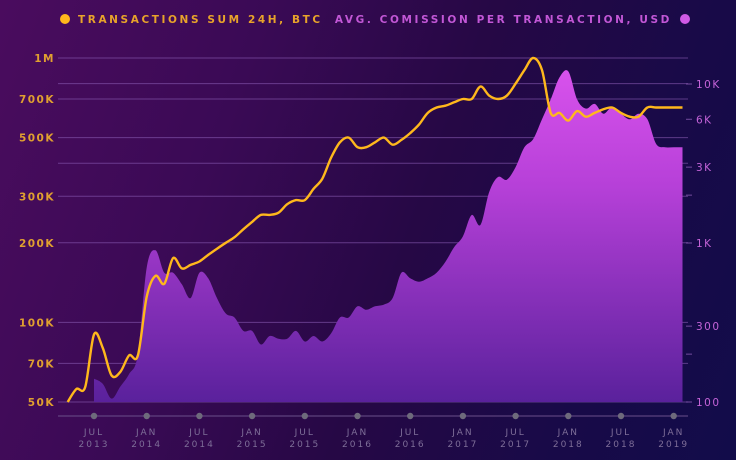  I want to click on right-axis: 10K 6K 3K 1K 300 100, so click(703, 244).